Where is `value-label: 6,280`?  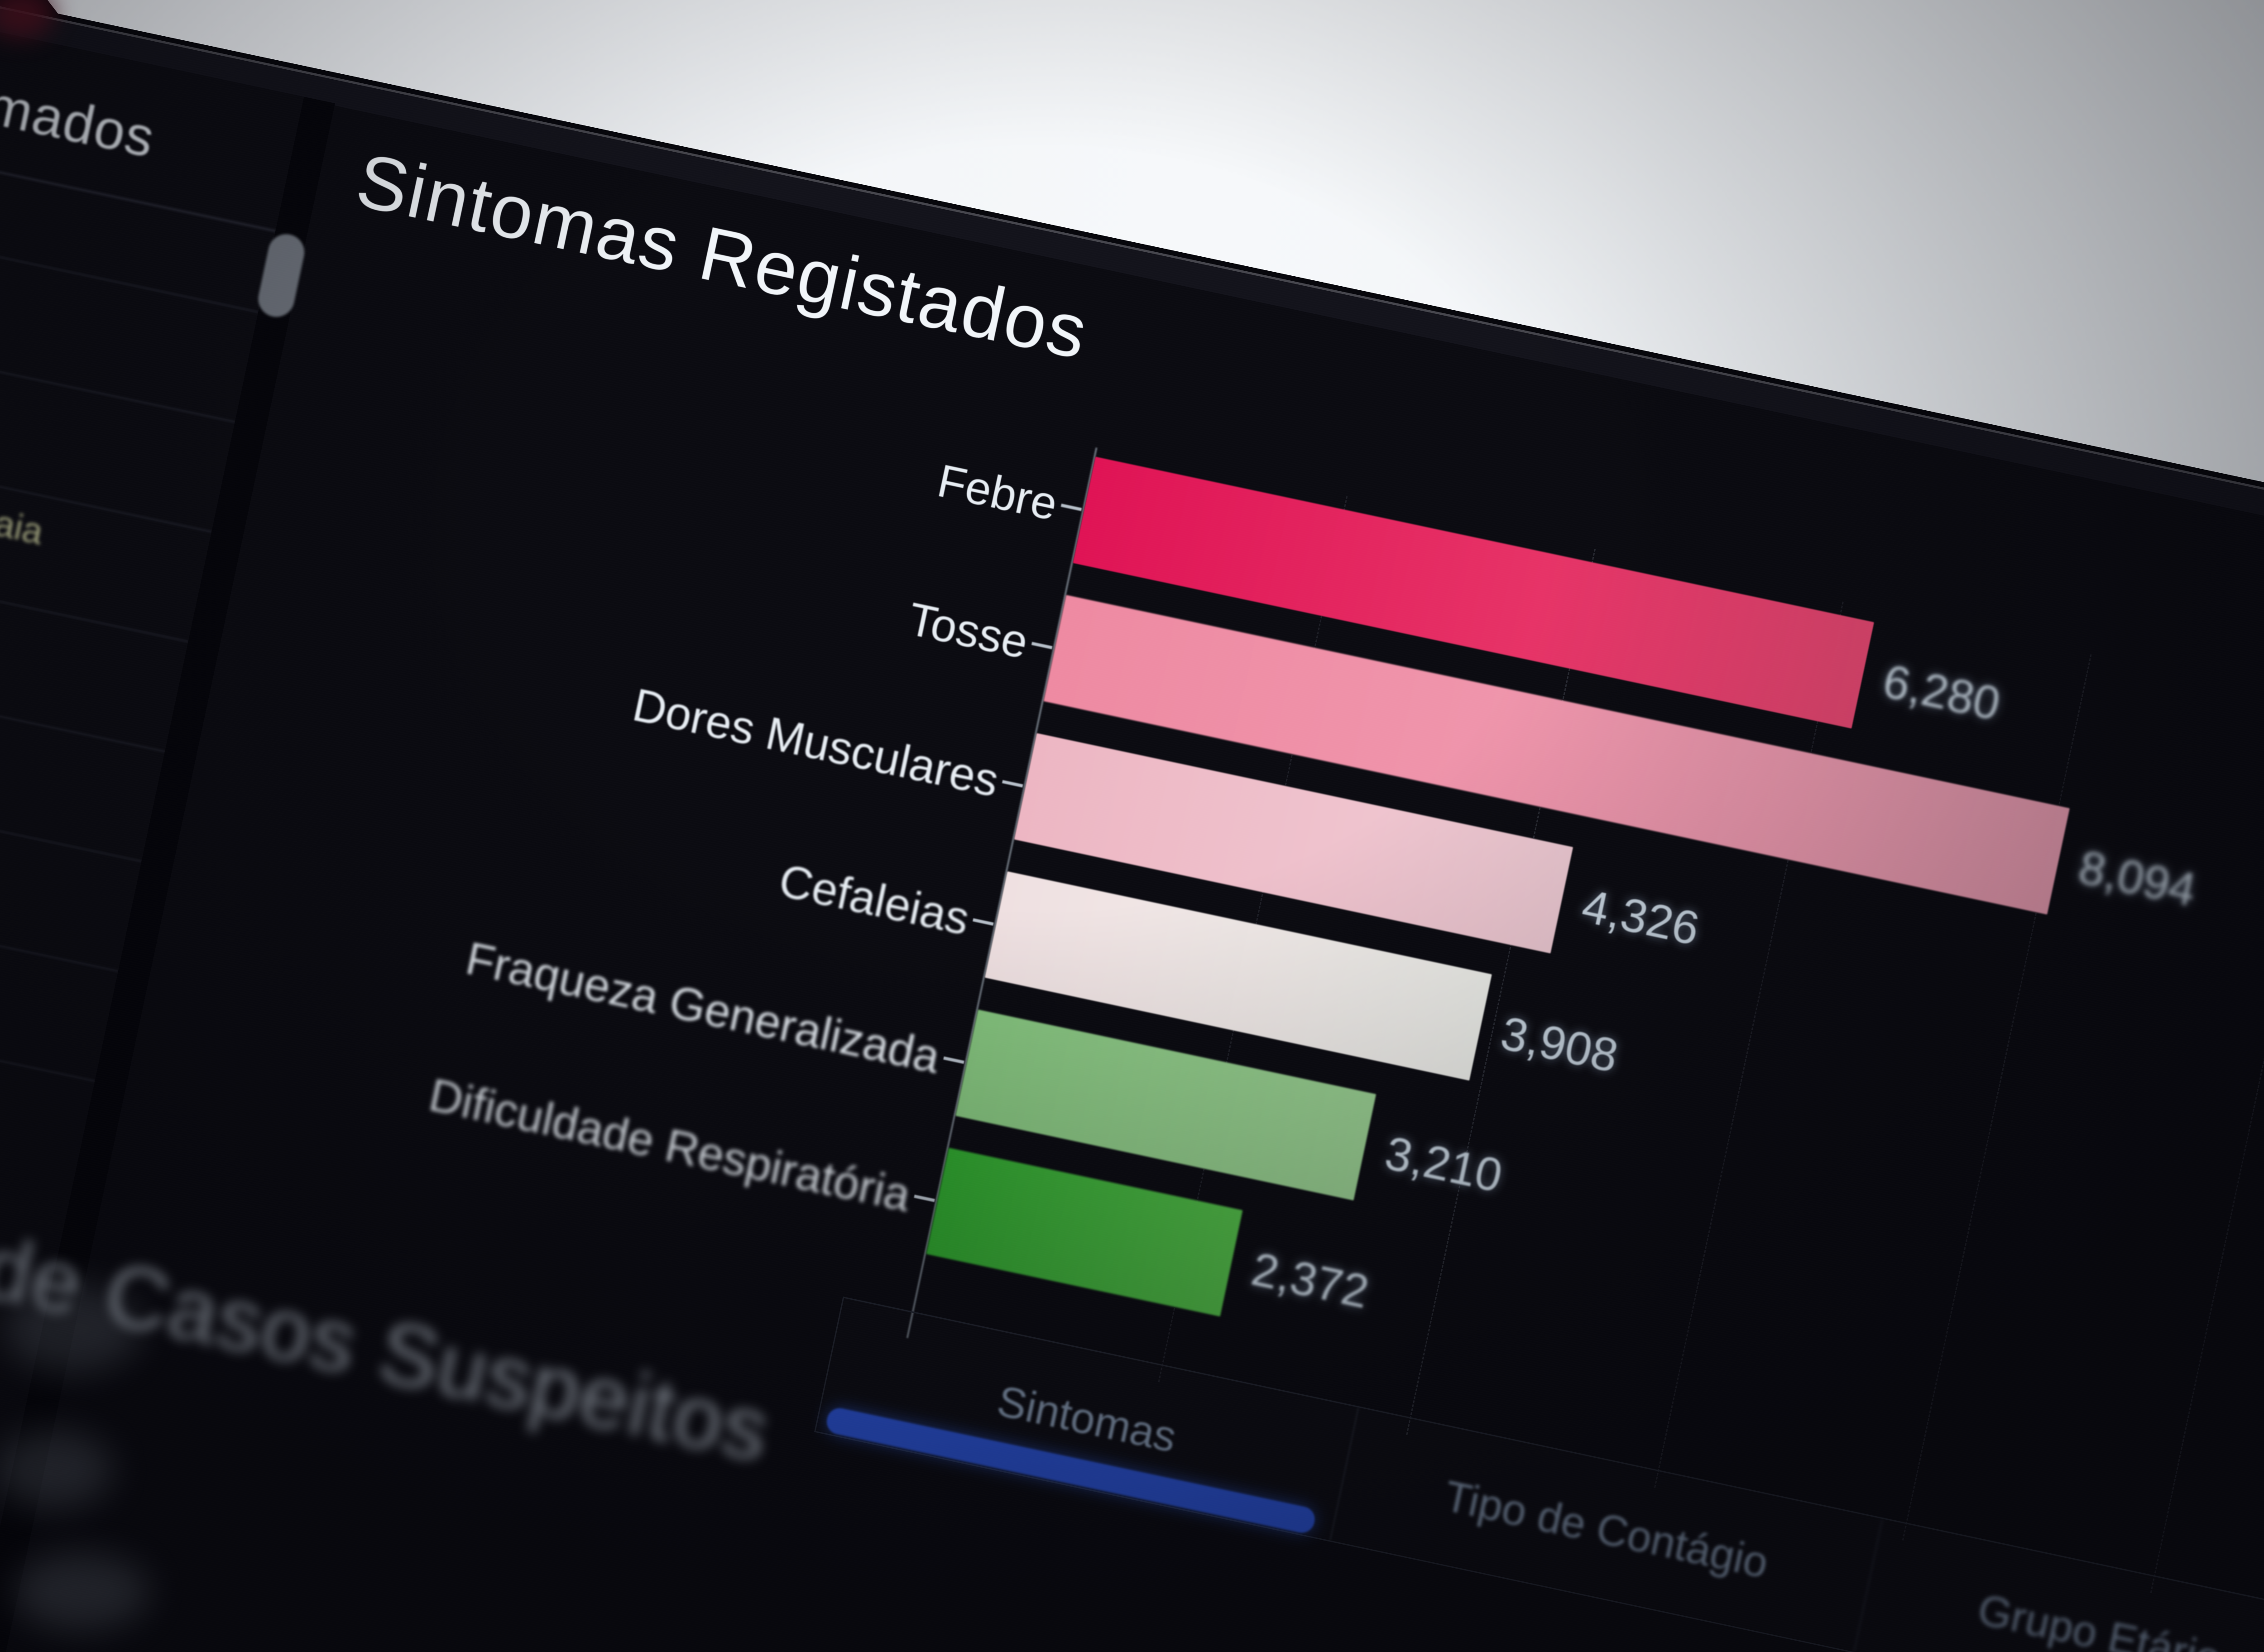
value-label: 6,280 is located at coordinates (1941, 692).